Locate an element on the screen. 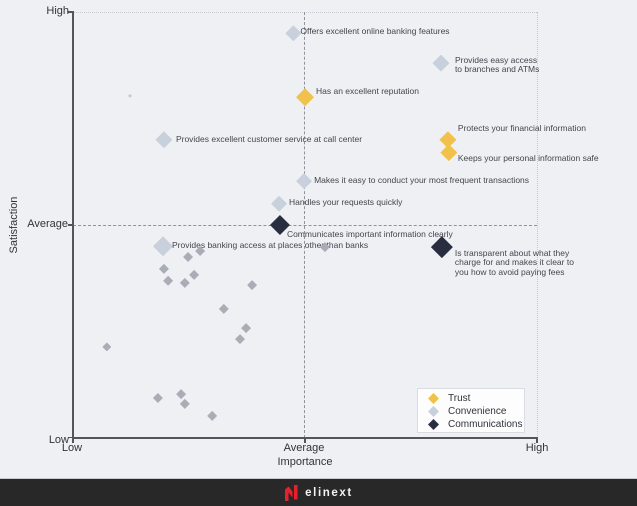 Image resolution: width=637 pixels, height=506 pixels. average-satisfaction-guide-line is located at coordinates (305, 225).